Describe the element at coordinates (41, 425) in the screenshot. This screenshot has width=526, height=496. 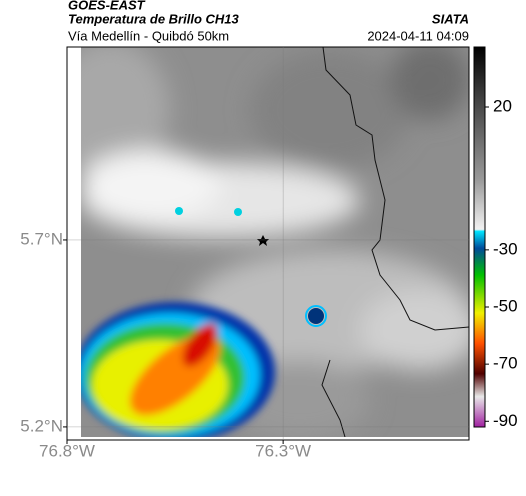
I see `y-tick-label: 5.2°N` at that location.